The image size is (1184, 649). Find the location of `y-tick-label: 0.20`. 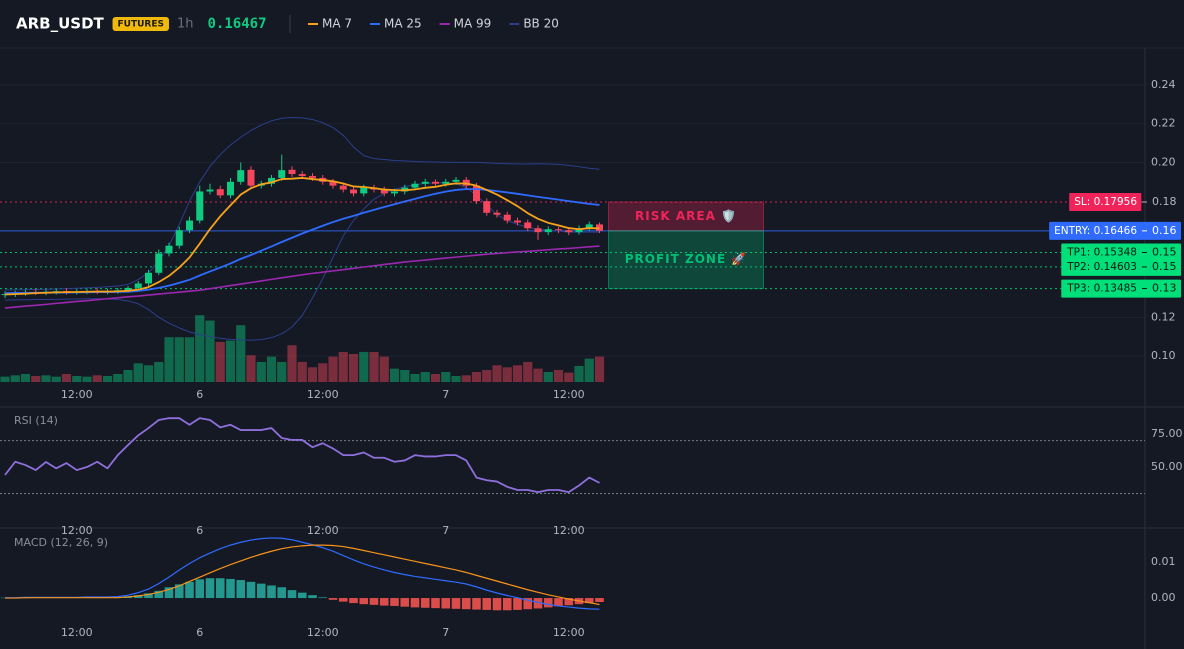

y-tick-label: 0.20 is located at coordinates (1163, 161).